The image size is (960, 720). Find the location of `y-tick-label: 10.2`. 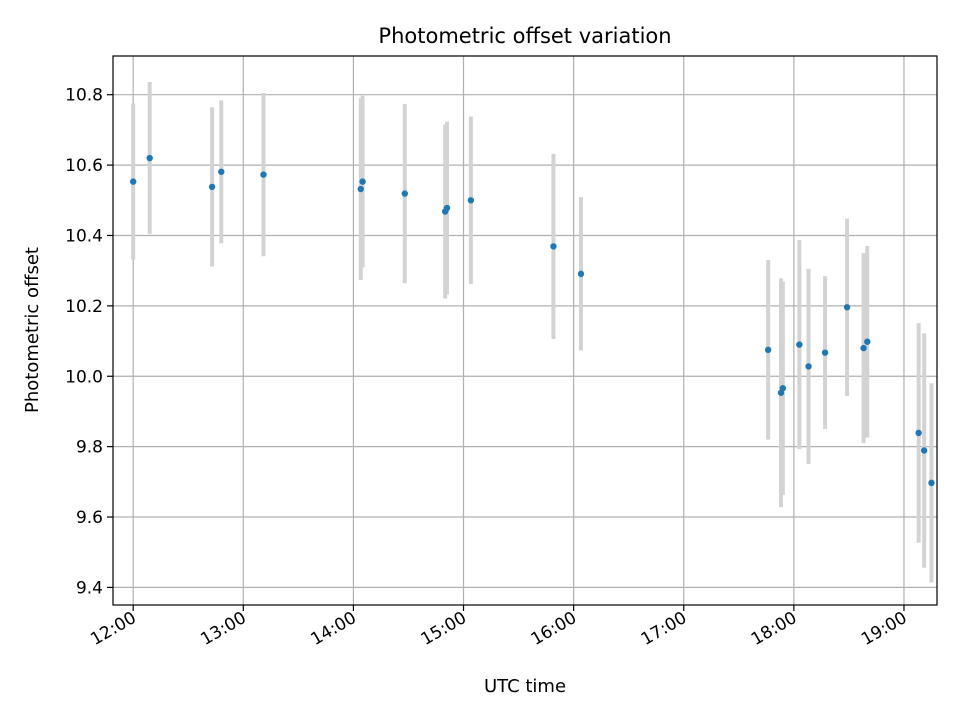

y-tick-label: 10.2 is located at coordinates (84, 307).